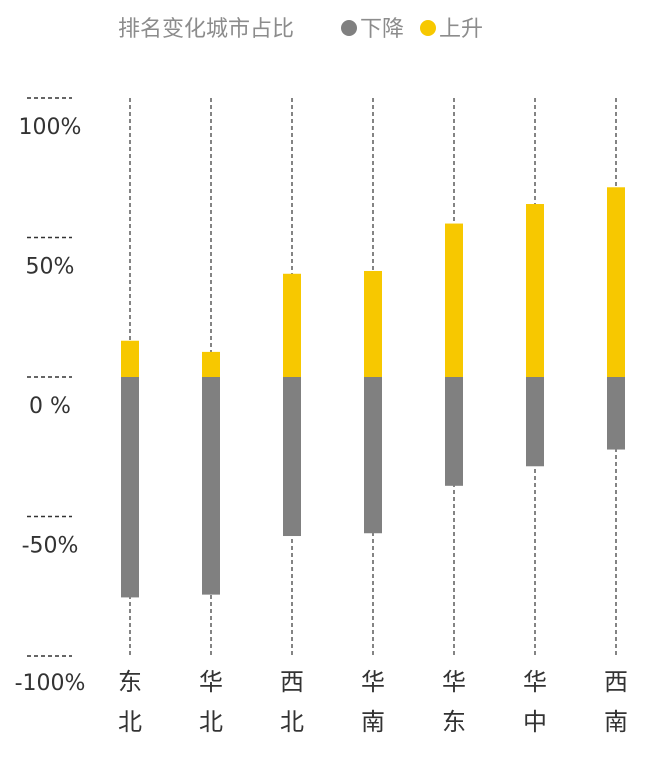 The width and height of the screenshot is (654, 760). I want to click on legend-label-rise: 上升, so click(461, 29).